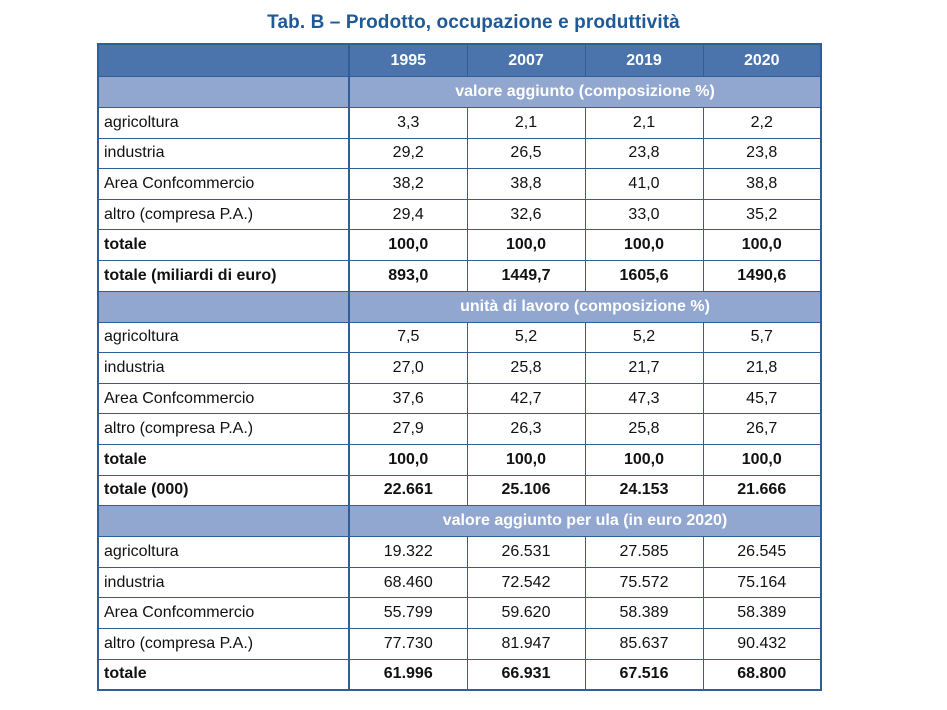 Image resolution: width=947 pixels, height=710 pixels. Describe the element at coordinates (408, 184) in the screenshot. I see `value-cell: 38,2` at that location.